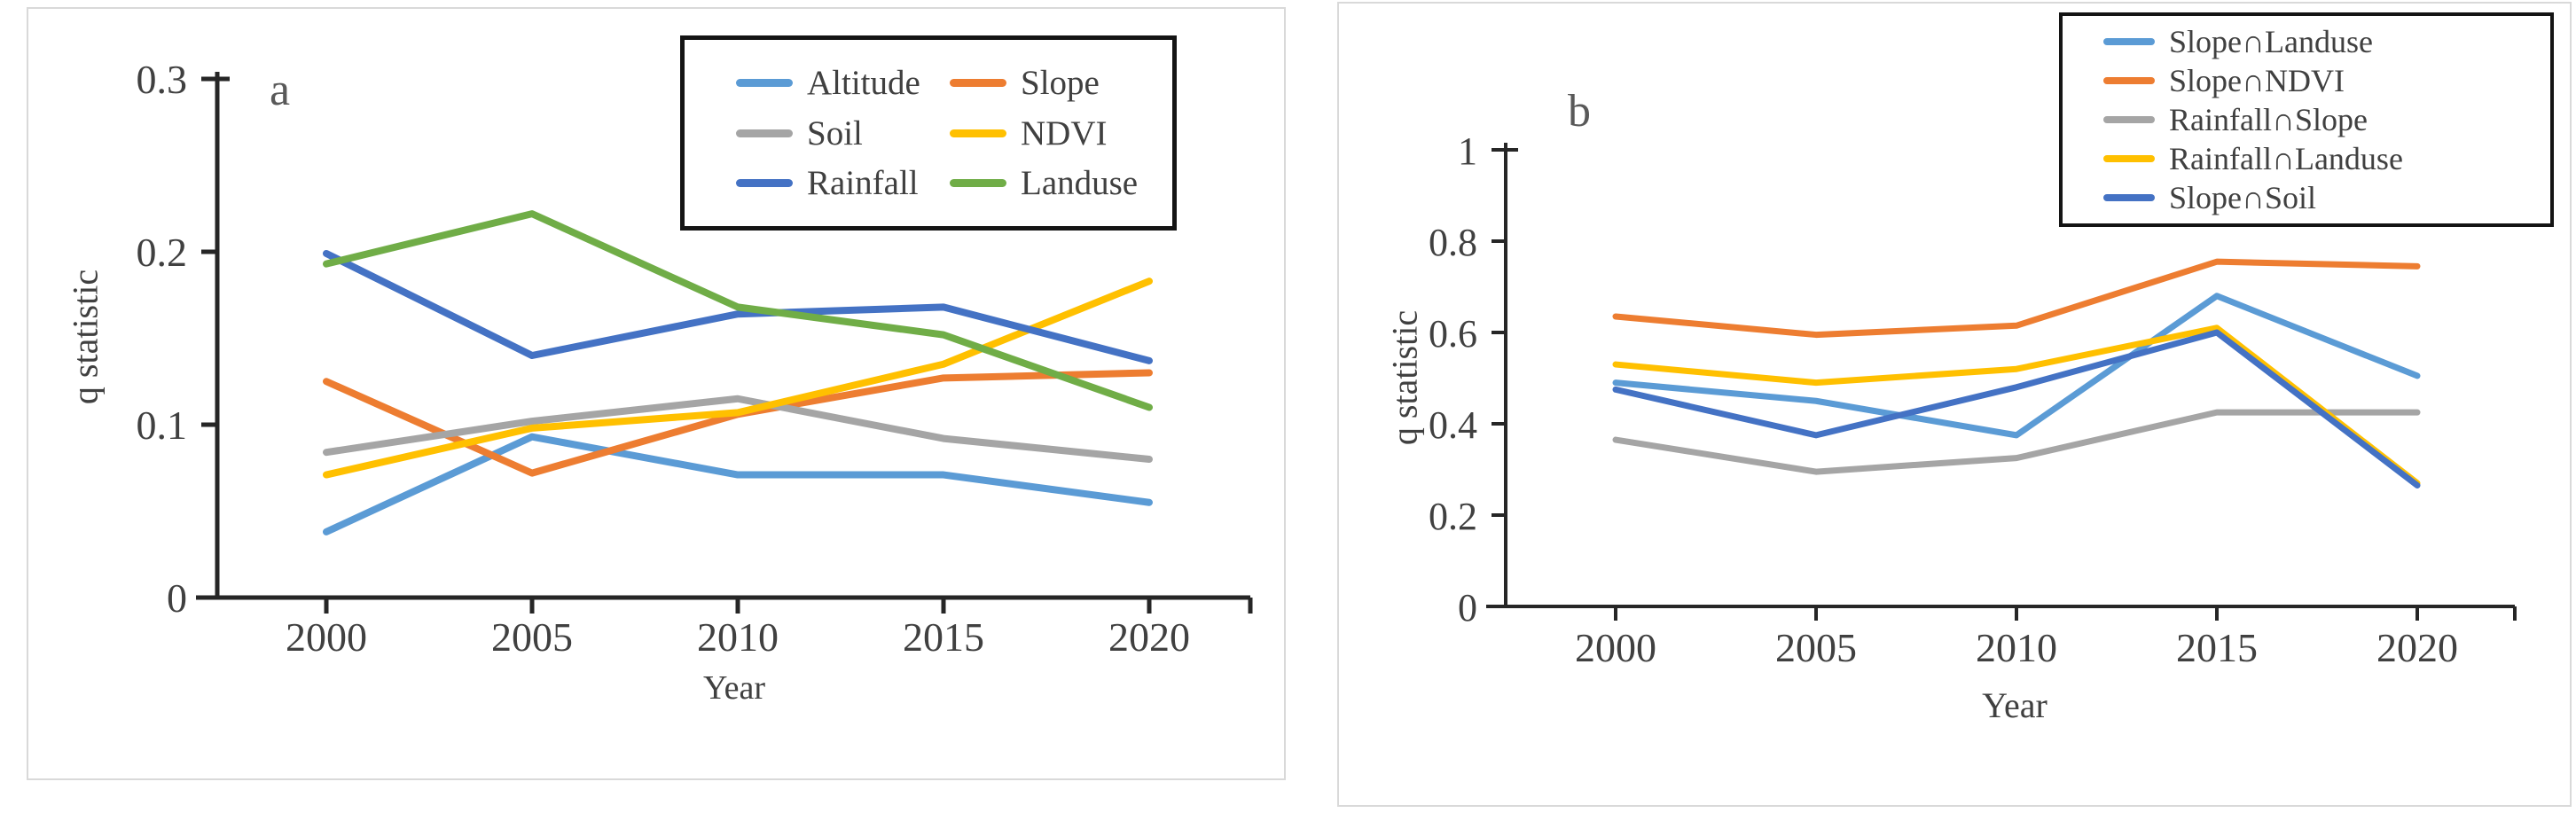  I want to click on legend-label: Rainfall∩Slope, so click(2268, 120).